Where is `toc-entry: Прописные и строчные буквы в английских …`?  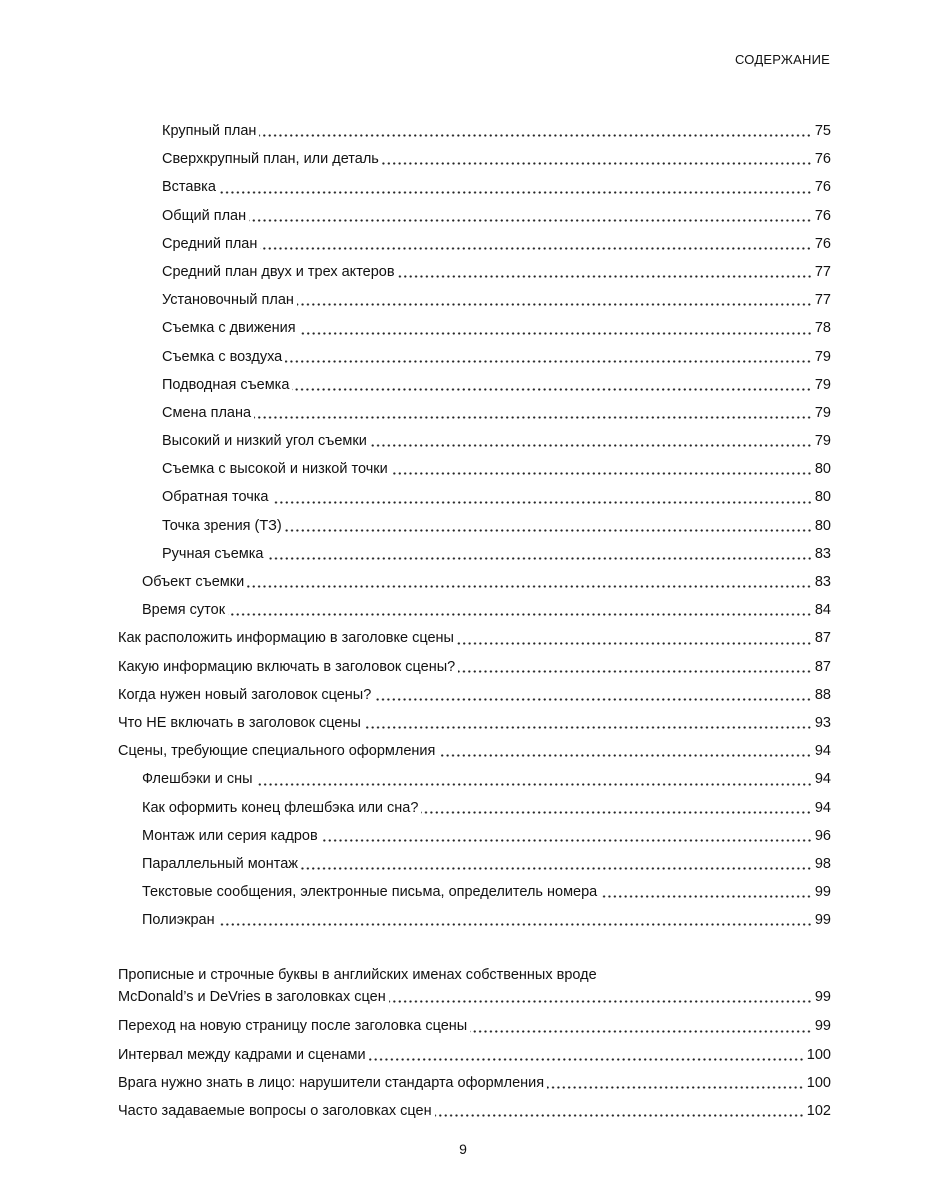 toc-entry: Прописные и строчные буквы в английских … is located at coordinates (474, 986).